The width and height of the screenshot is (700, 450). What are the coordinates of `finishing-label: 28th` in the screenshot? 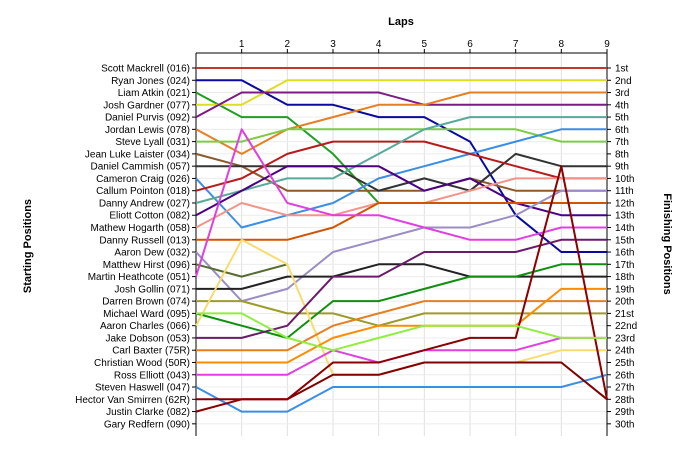 It's located at (624, 400).